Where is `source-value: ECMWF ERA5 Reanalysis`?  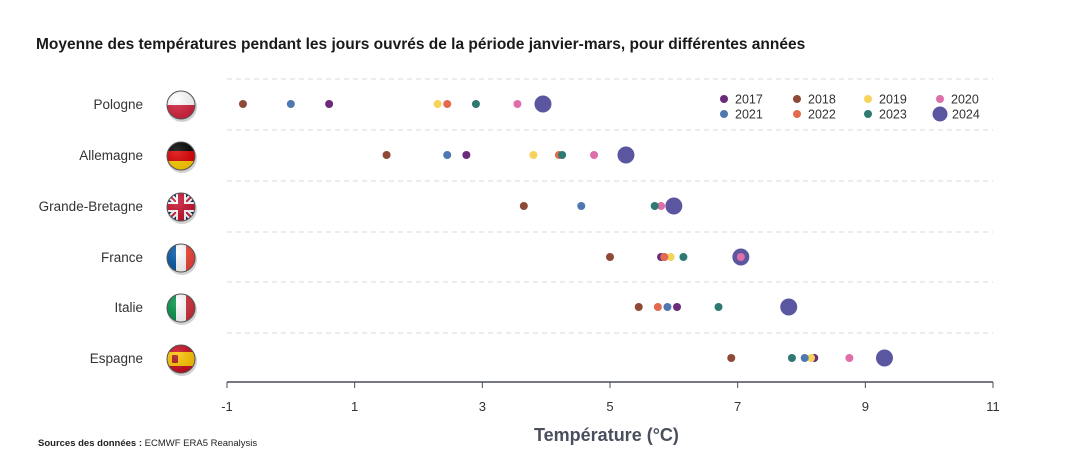
source-value: ECMWF ERA5 Reanalysis is located at coordinates (201, 443).